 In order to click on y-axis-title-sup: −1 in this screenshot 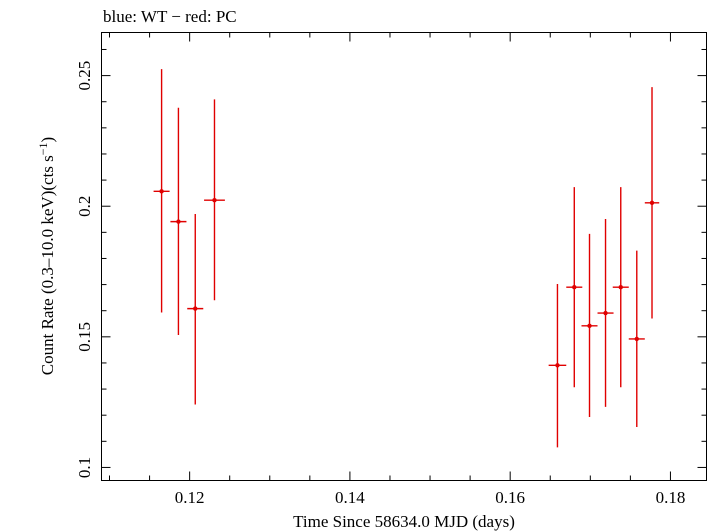, I will do `click(43, 148)`.